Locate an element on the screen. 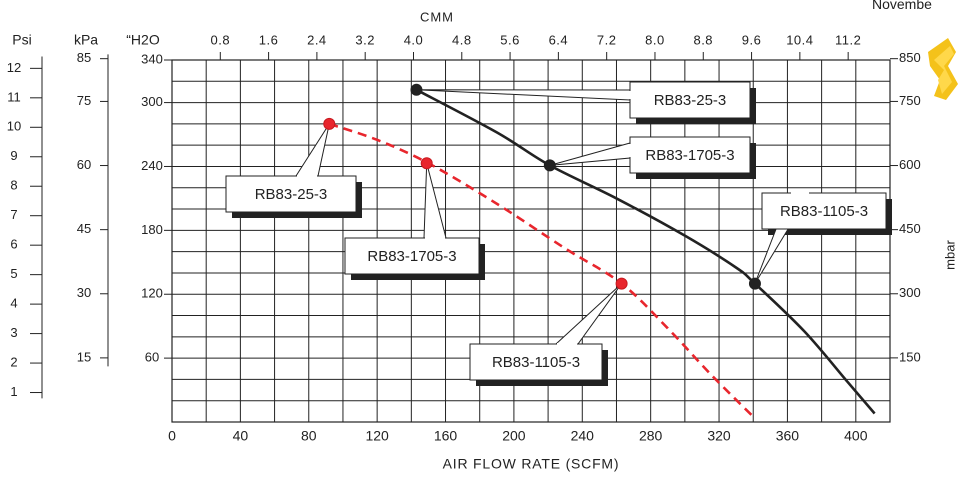 The width and height of the screenshot is (964, 480). left-tick-label: 7 is located at coordinates (13, 214).